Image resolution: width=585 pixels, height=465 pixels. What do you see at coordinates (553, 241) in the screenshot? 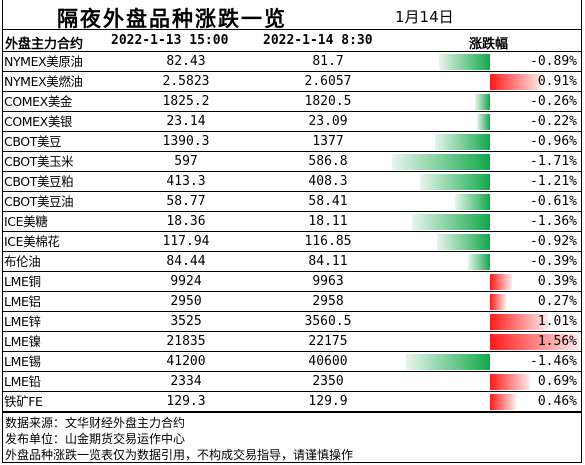
I see `change-percent: -0.92%` at bounding box center [553, 241].